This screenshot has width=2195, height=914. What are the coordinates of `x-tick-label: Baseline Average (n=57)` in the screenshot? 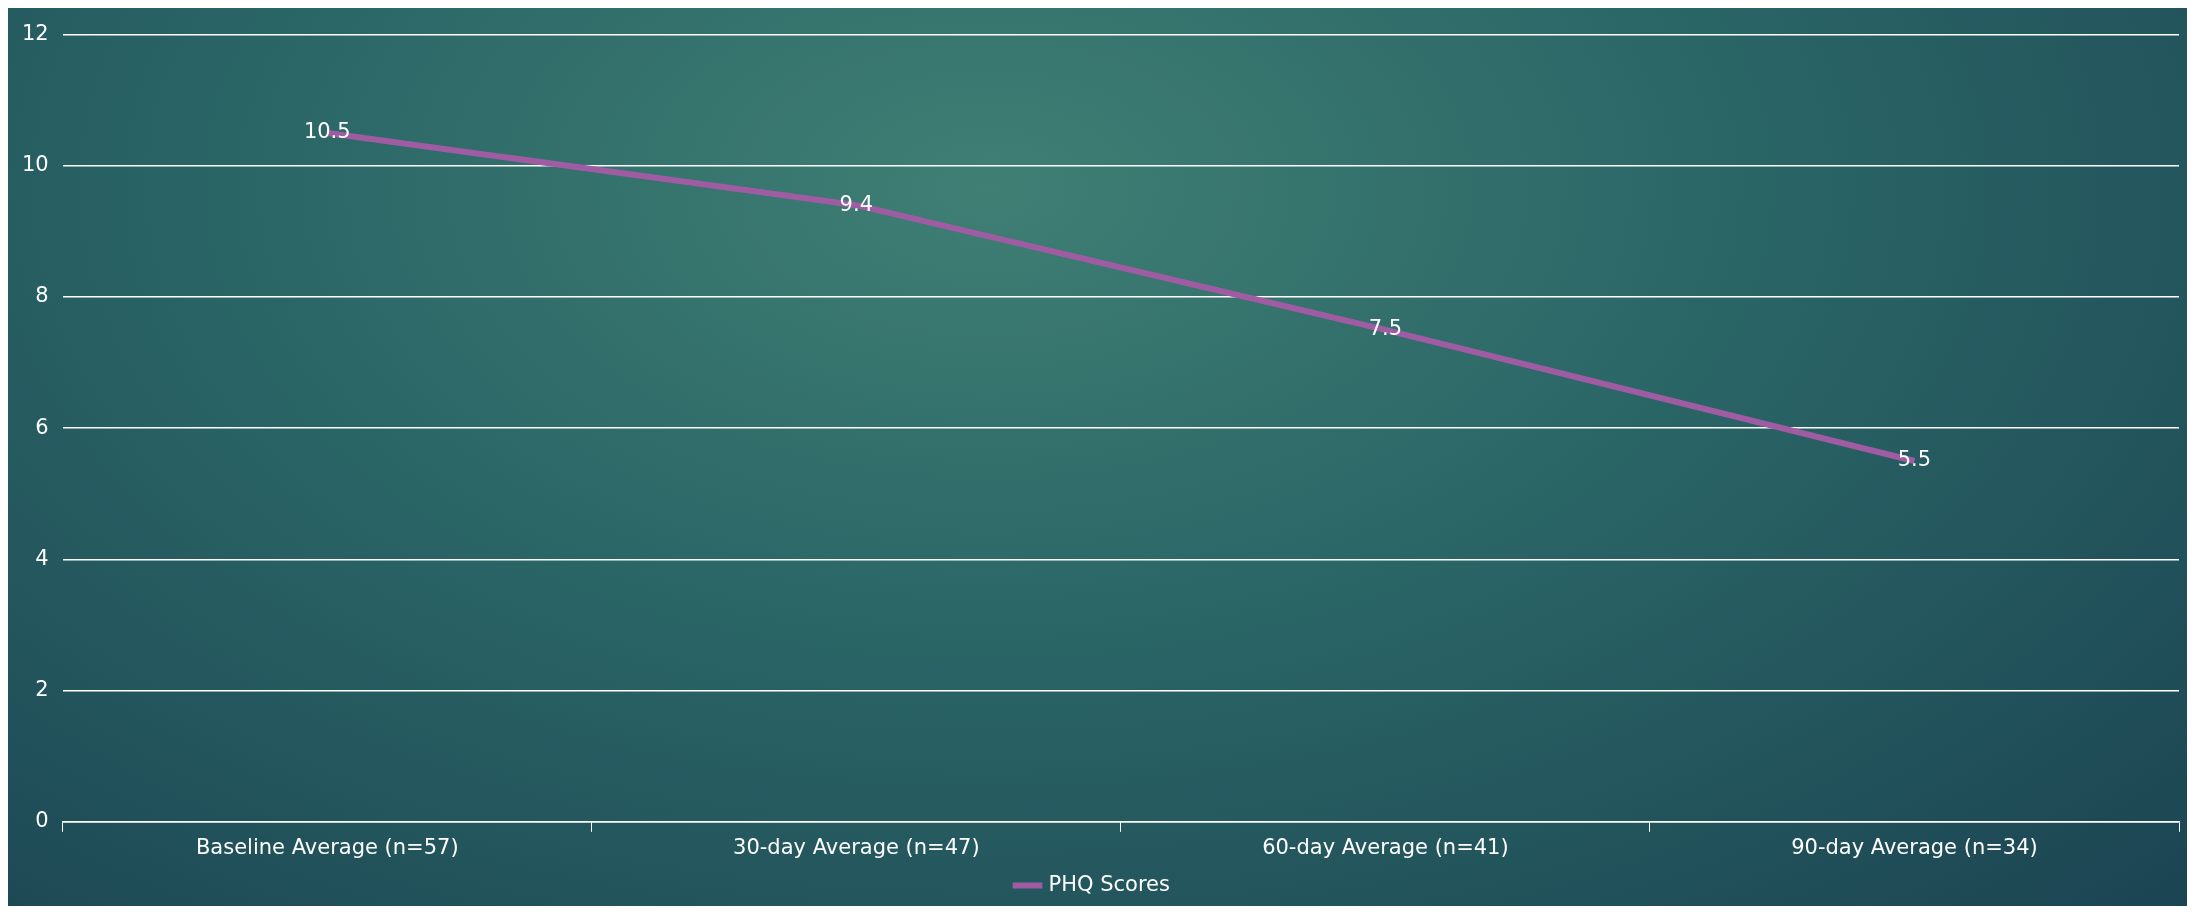 It's located at (327, 846).